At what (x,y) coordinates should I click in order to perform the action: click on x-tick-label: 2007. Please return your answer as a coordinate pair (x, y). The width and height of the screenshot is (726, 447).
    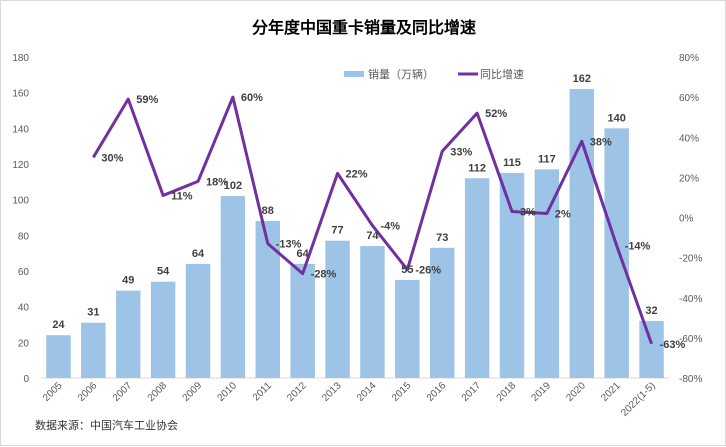
    Looking at the image, I should click on (123, 392).